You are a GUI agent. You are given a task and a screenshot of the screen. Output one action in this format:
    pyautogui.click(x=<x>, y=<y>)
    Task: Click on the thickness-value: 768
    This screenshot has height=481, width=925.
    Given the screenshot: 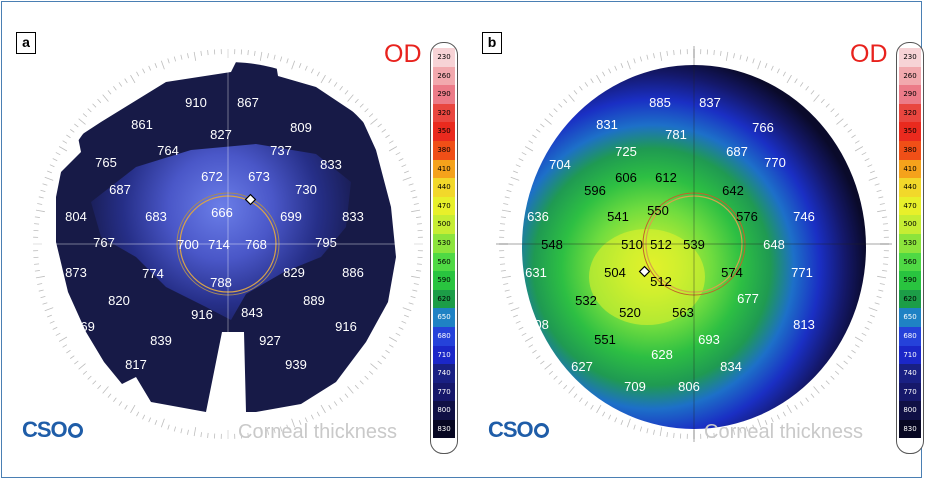 What is the action you would take?
    pyautogui.click(x=256, y=244)
    